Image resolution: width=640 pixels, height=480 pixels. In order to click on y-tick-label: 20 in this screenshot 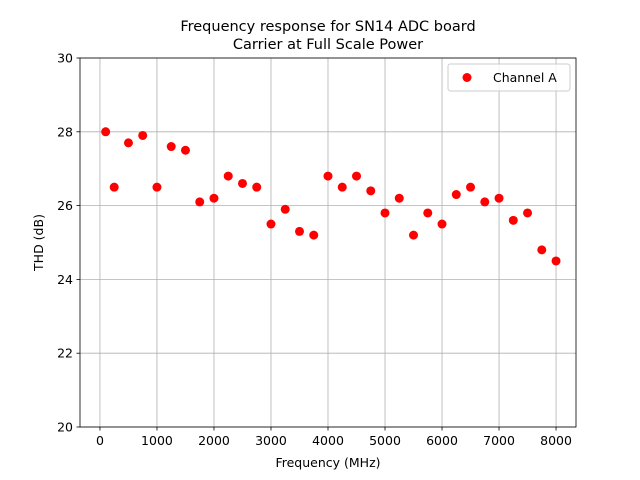, I will do `click(65, 427)`.